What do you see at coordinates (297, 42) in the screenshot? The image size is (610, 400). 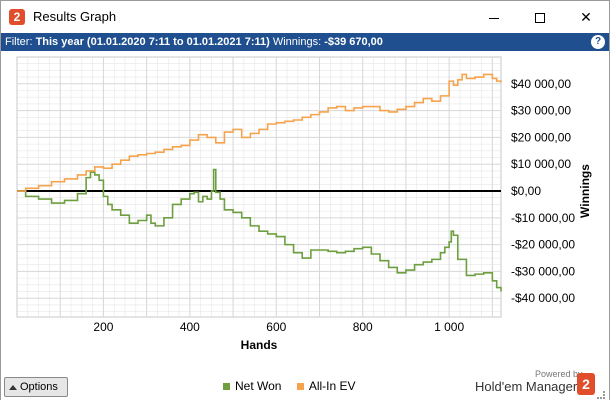 I see `winnings-label: Winnings:` at bounding box center [297, 42].